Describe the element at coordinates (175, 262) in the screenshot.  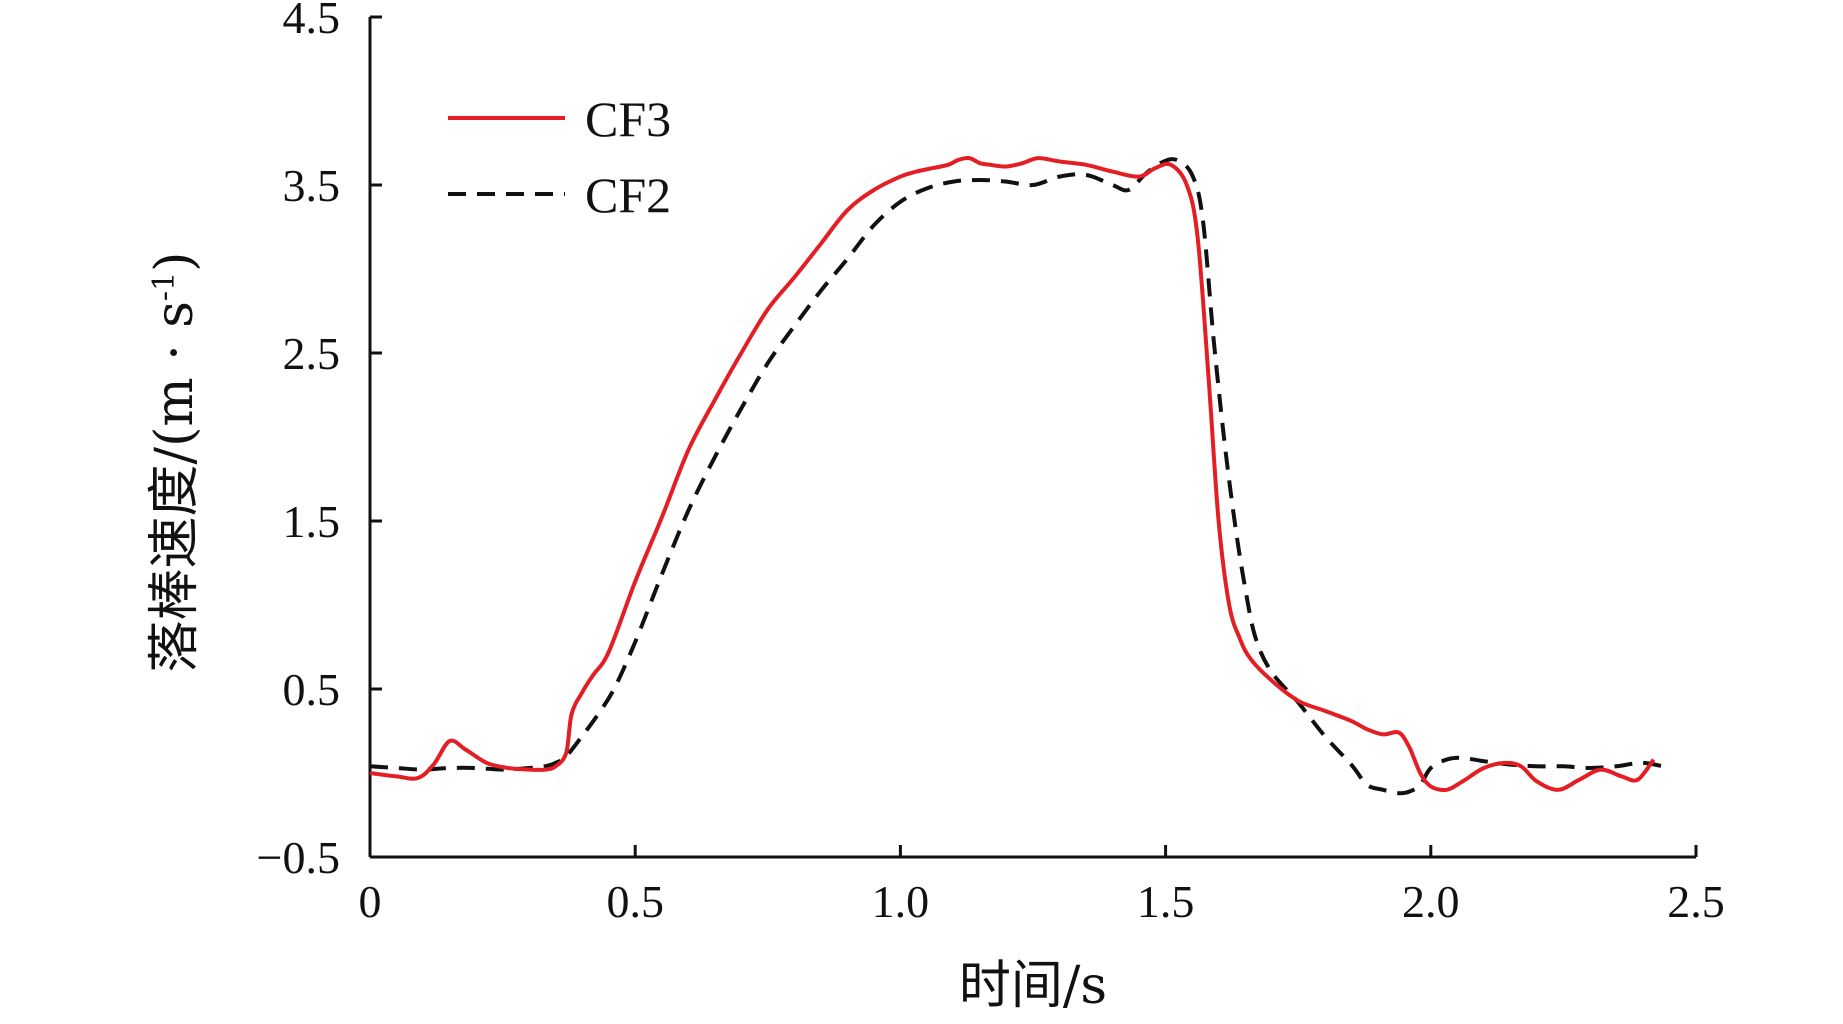
I see `y-axis-title-close: )` at that location.